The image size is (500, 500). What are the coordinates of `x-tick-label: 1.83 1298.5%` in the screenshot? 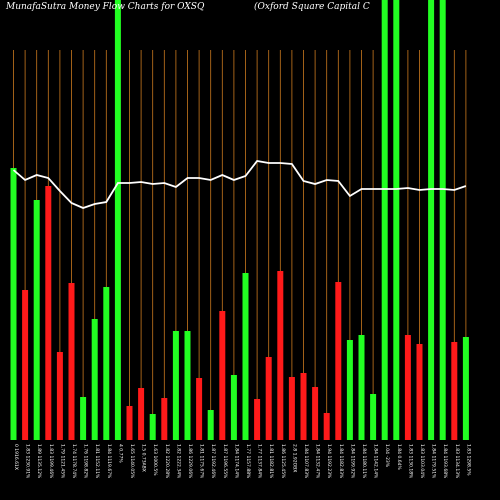 It's located at (468, 460).